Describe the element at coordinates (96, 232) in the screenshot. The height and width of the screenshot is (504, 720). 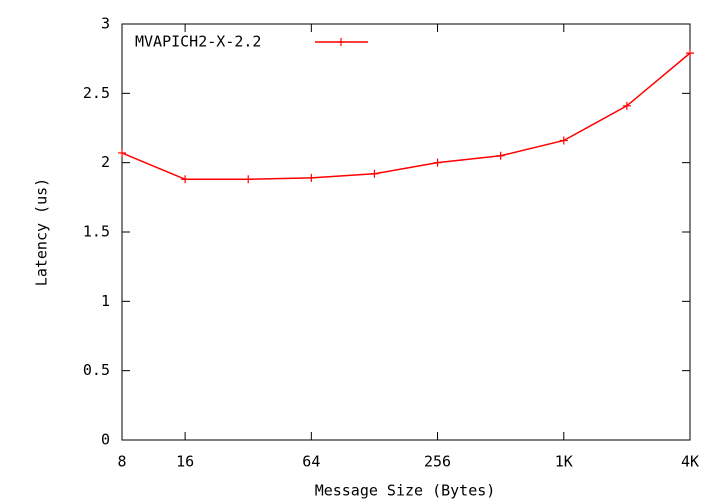
I see `y-tick-label: 1.5` at that location.